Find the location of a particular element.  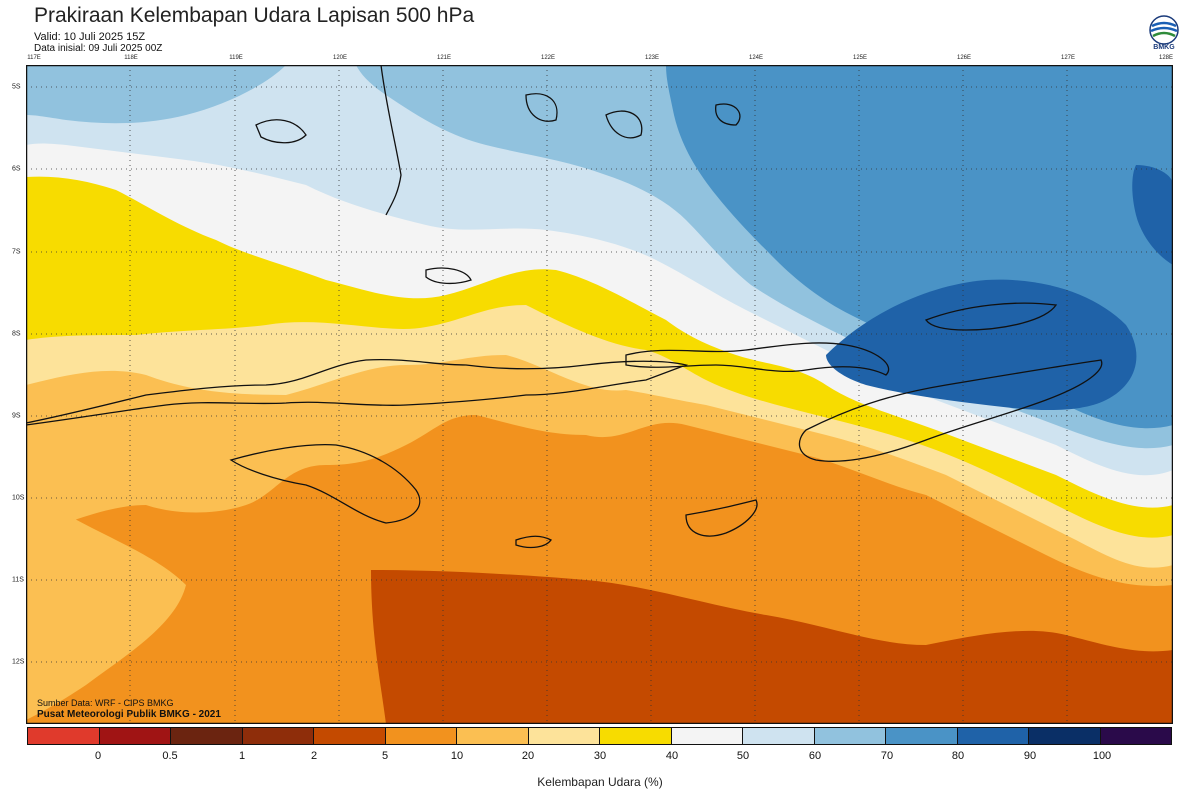

lon-label: 118E is located at coordinates (131, 58).